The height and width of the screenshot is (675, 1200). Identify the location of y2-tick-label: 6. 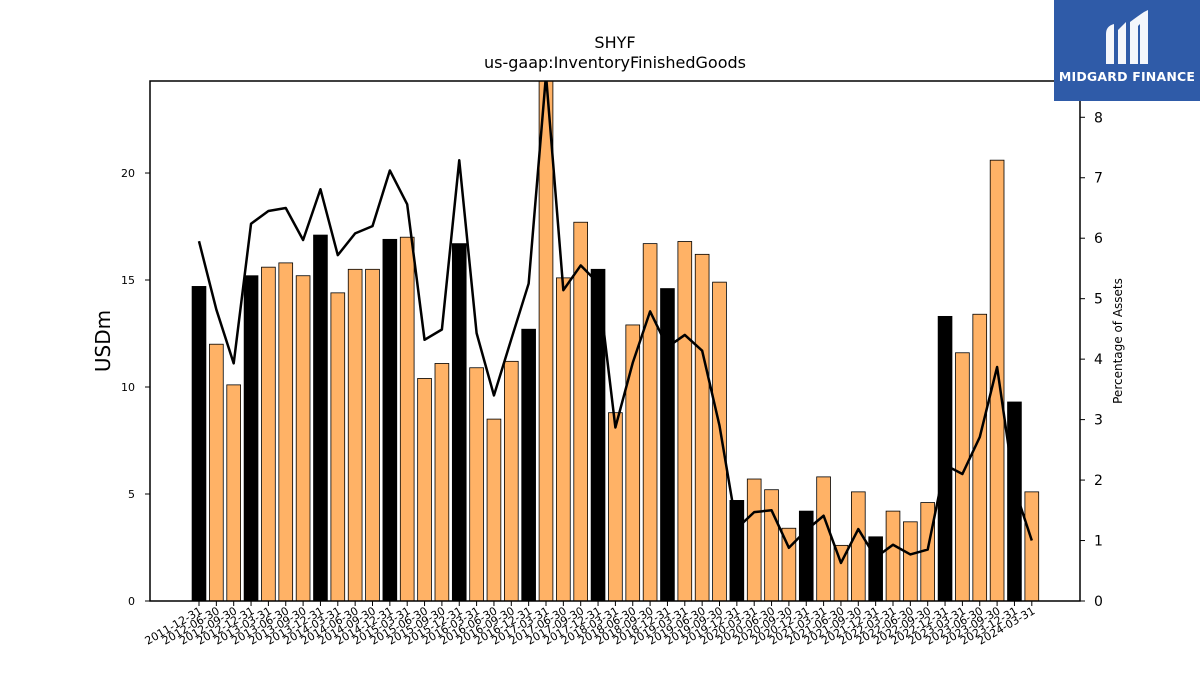
(1098, 239).